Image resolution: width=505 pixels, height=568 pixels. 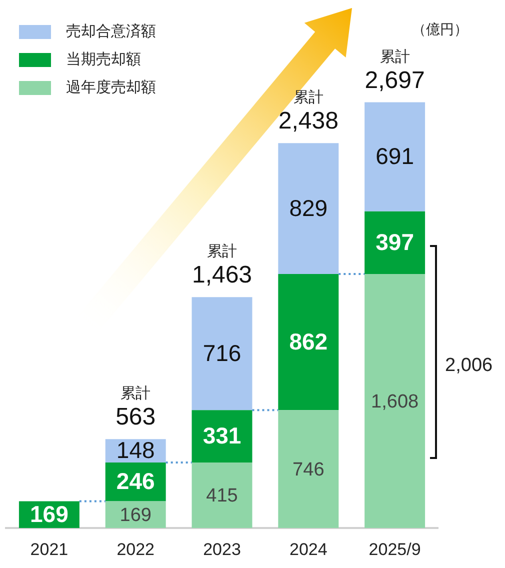 I want to click on data-label: 829, so click(x=308, y=207).